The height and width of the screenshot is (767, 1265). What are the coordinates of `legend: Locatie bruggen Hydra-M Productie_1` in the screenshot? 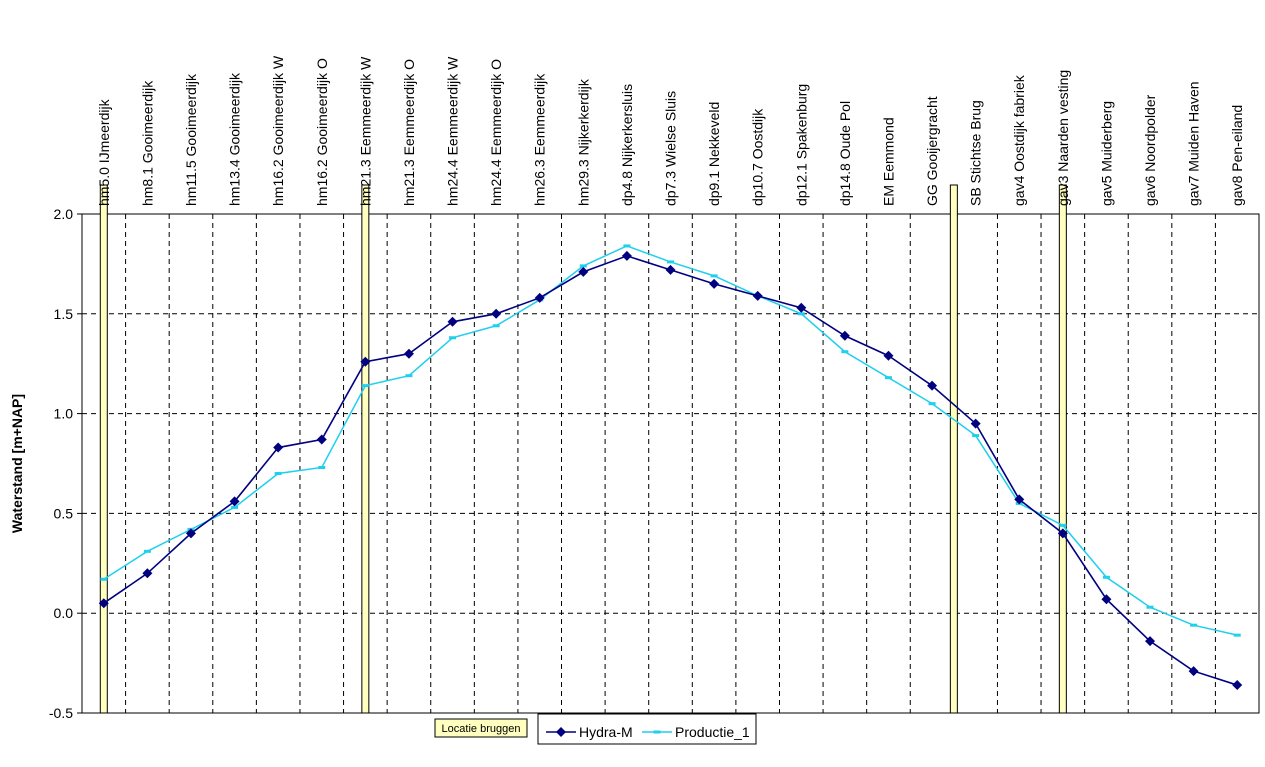 It's located at (595, 729).